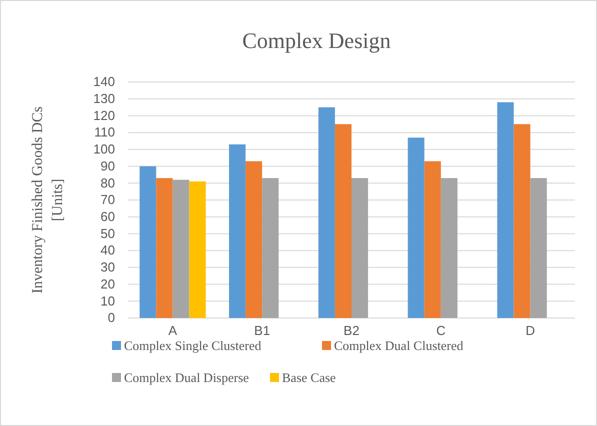  I want to click on legend-label: Base Case, so click(309, 377).